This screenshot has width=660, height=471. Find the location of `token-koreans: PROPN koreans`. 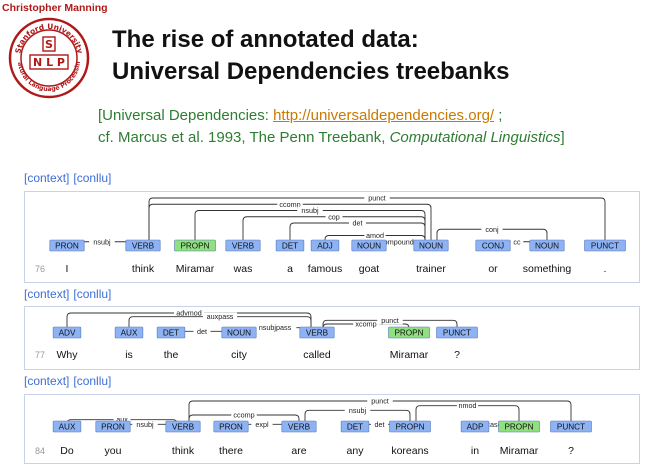

token-koreans: PROPN koreans is located at coordinates (410, 438).